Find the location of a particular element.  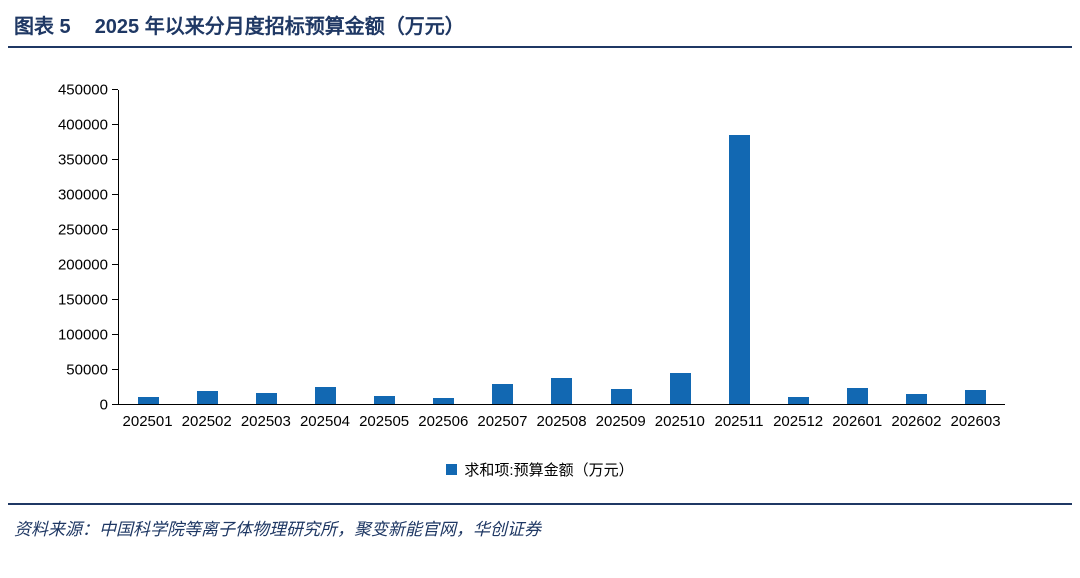

x-tick-label: 202507 is located at coordinates (502, 421).